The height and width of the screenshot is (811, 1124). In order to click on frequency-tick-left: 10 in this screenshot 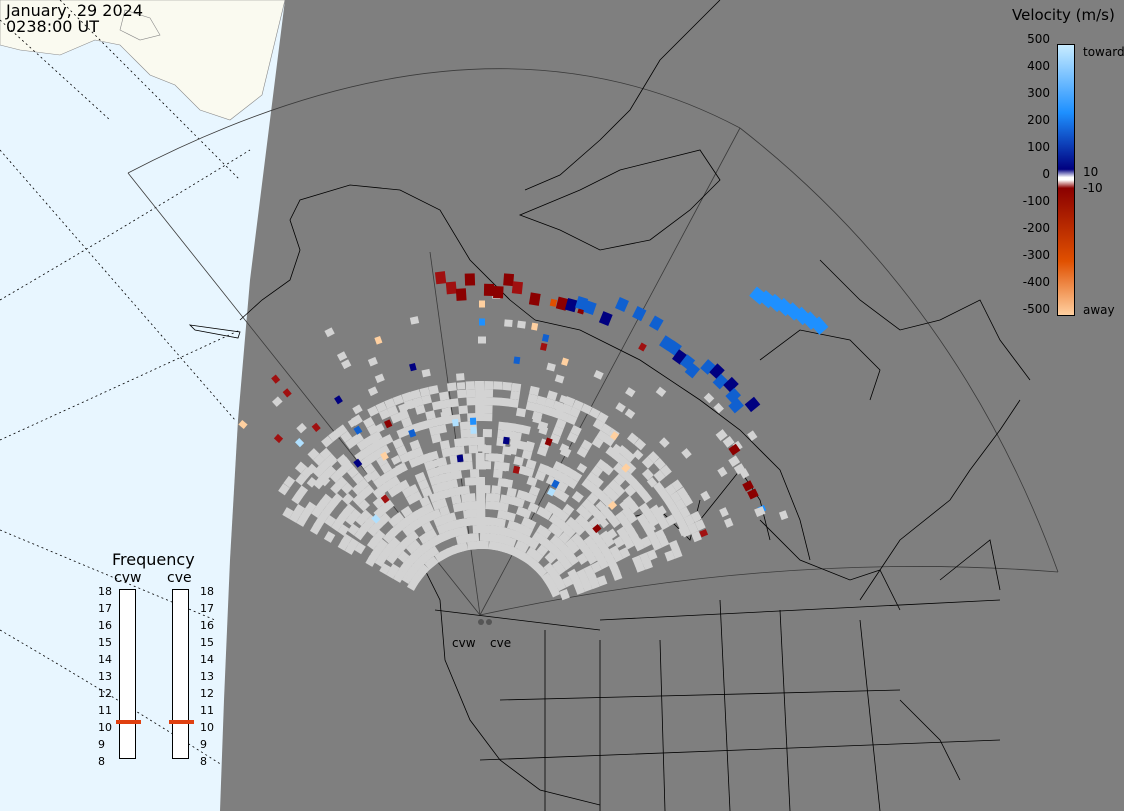, I will do `click(105, 727)`.